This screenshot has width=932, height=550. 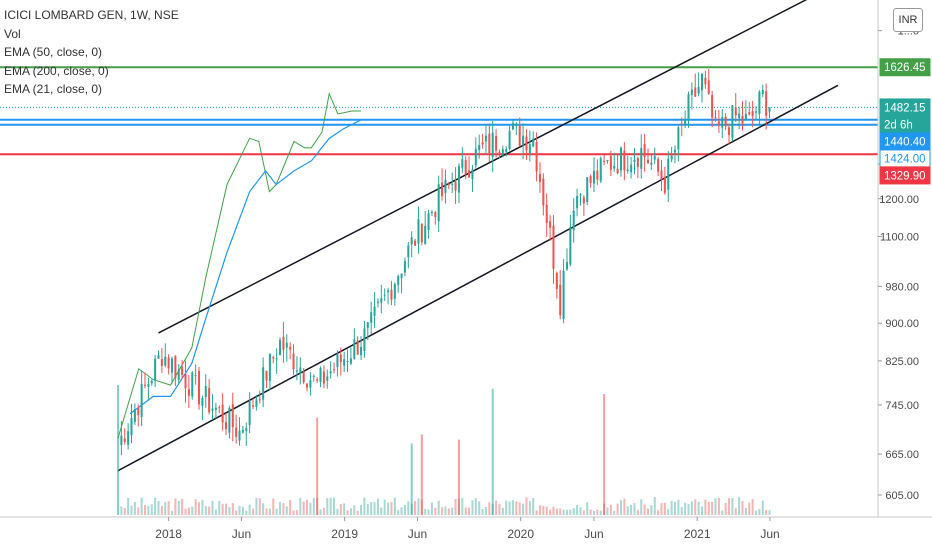 What do you see at coordinates (53, 89) in the screenshot?
I see `legend-ema-21: EMA (21, close, 0)` at bounding box center [53, 89].